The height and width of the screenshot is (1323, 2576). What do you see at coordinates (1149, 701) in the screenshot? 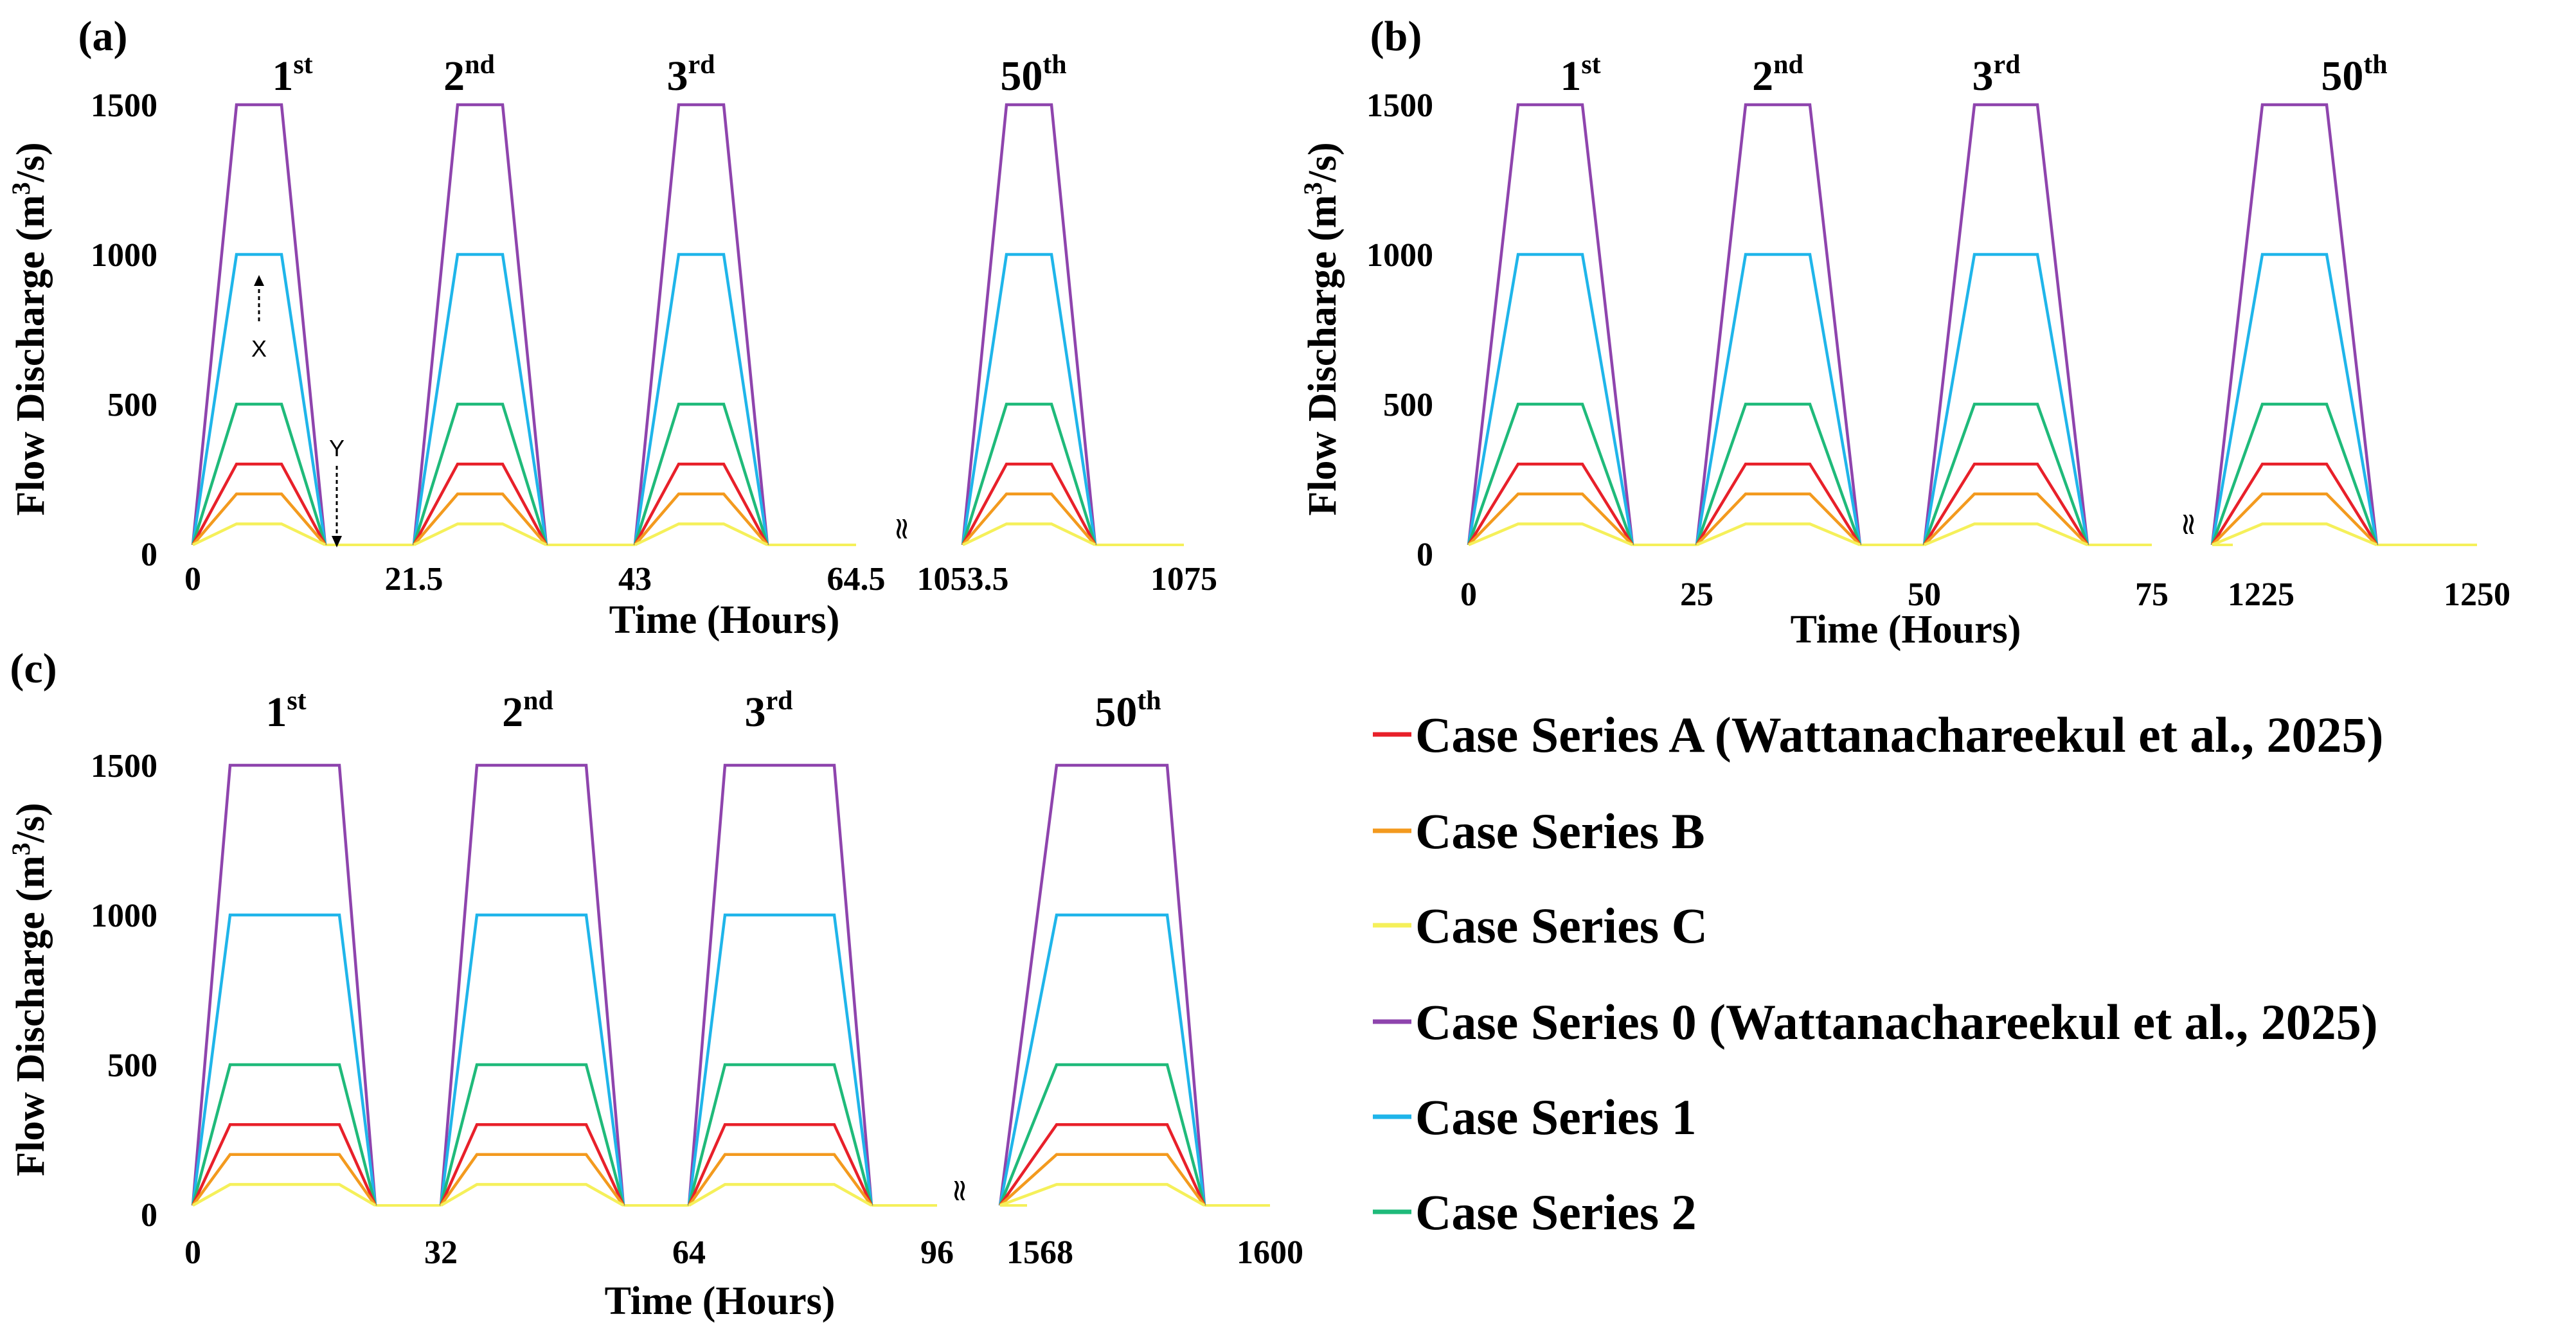
I see `cycle-suffix: th` at bounding box center [1149, 701].